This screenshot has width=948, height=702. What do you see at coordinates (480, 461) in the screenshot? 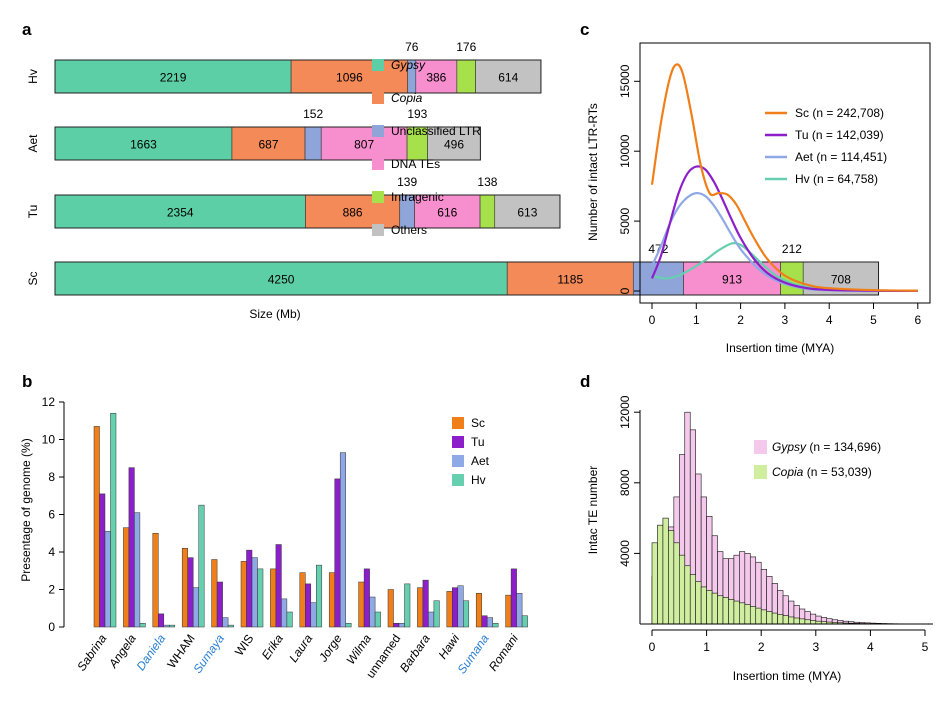
I see `legend-label-aet: Aet` at bounding box center [480, 461].